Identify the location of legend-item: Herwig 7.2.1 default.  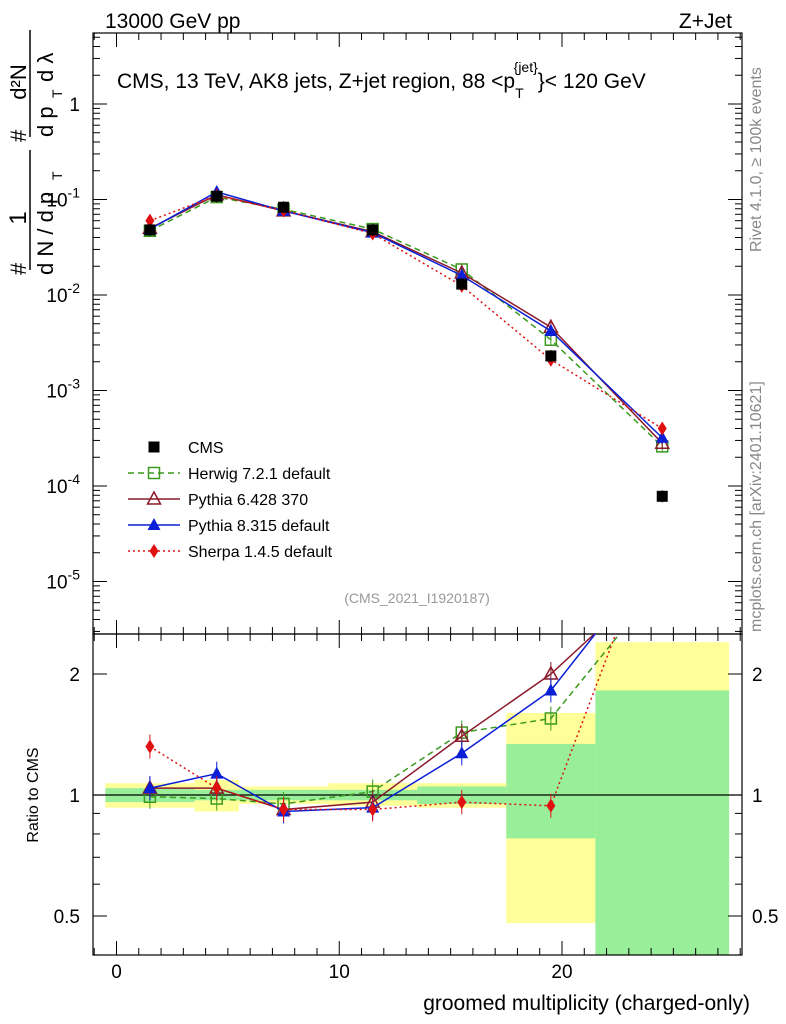
(229, 474).